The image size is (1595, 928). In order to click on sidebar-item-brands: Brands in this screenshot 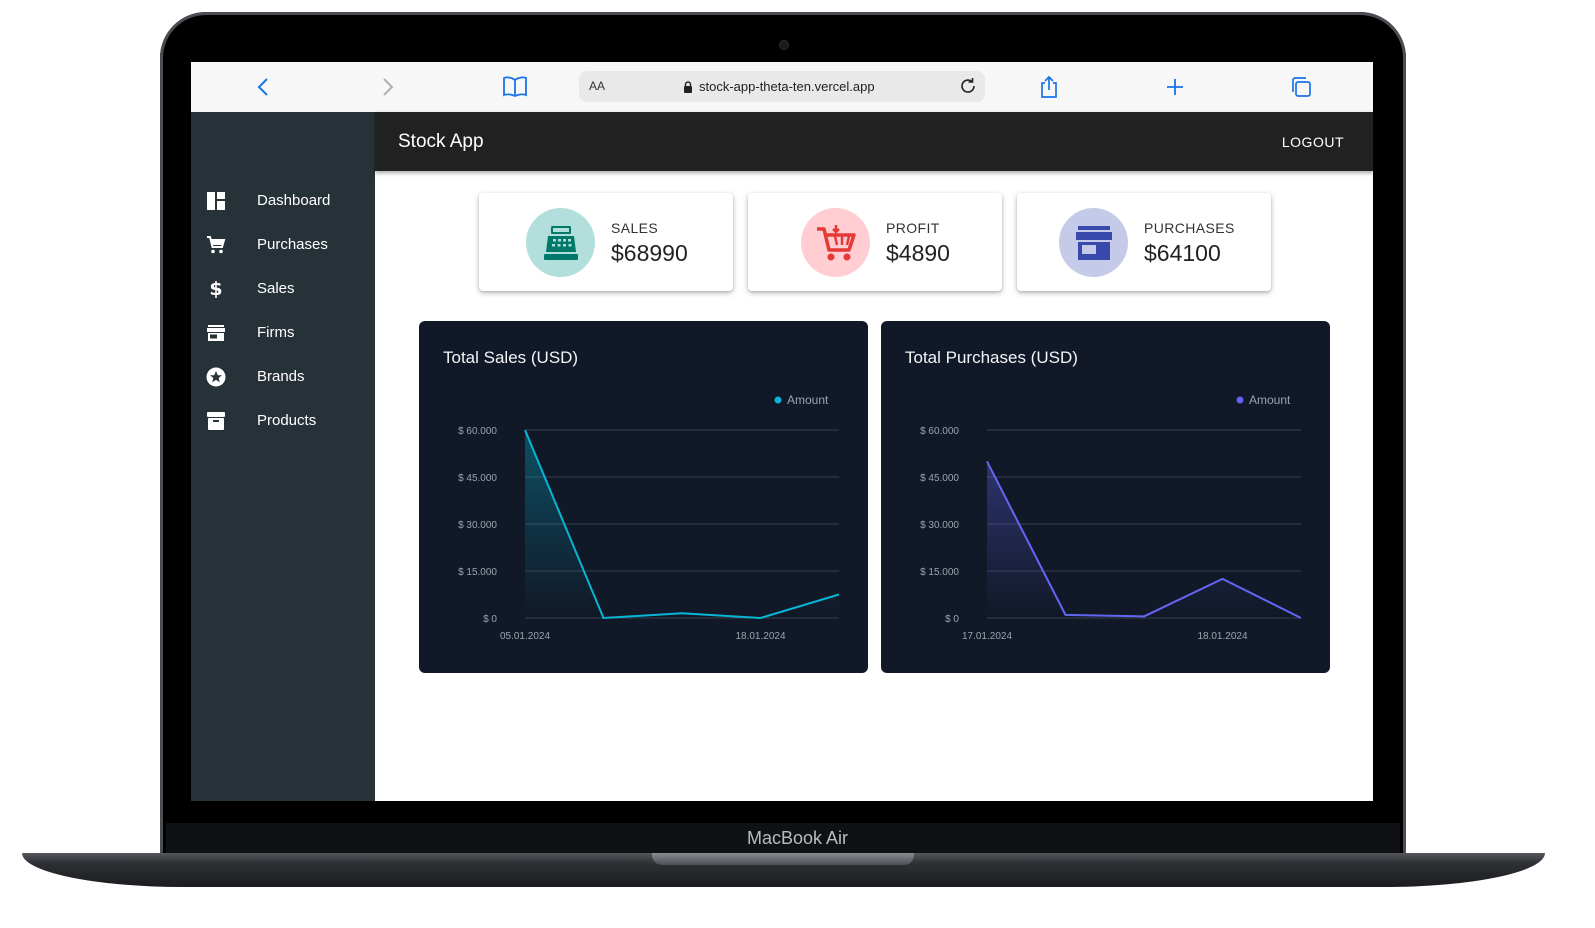, I will do `click(283, 377)`.